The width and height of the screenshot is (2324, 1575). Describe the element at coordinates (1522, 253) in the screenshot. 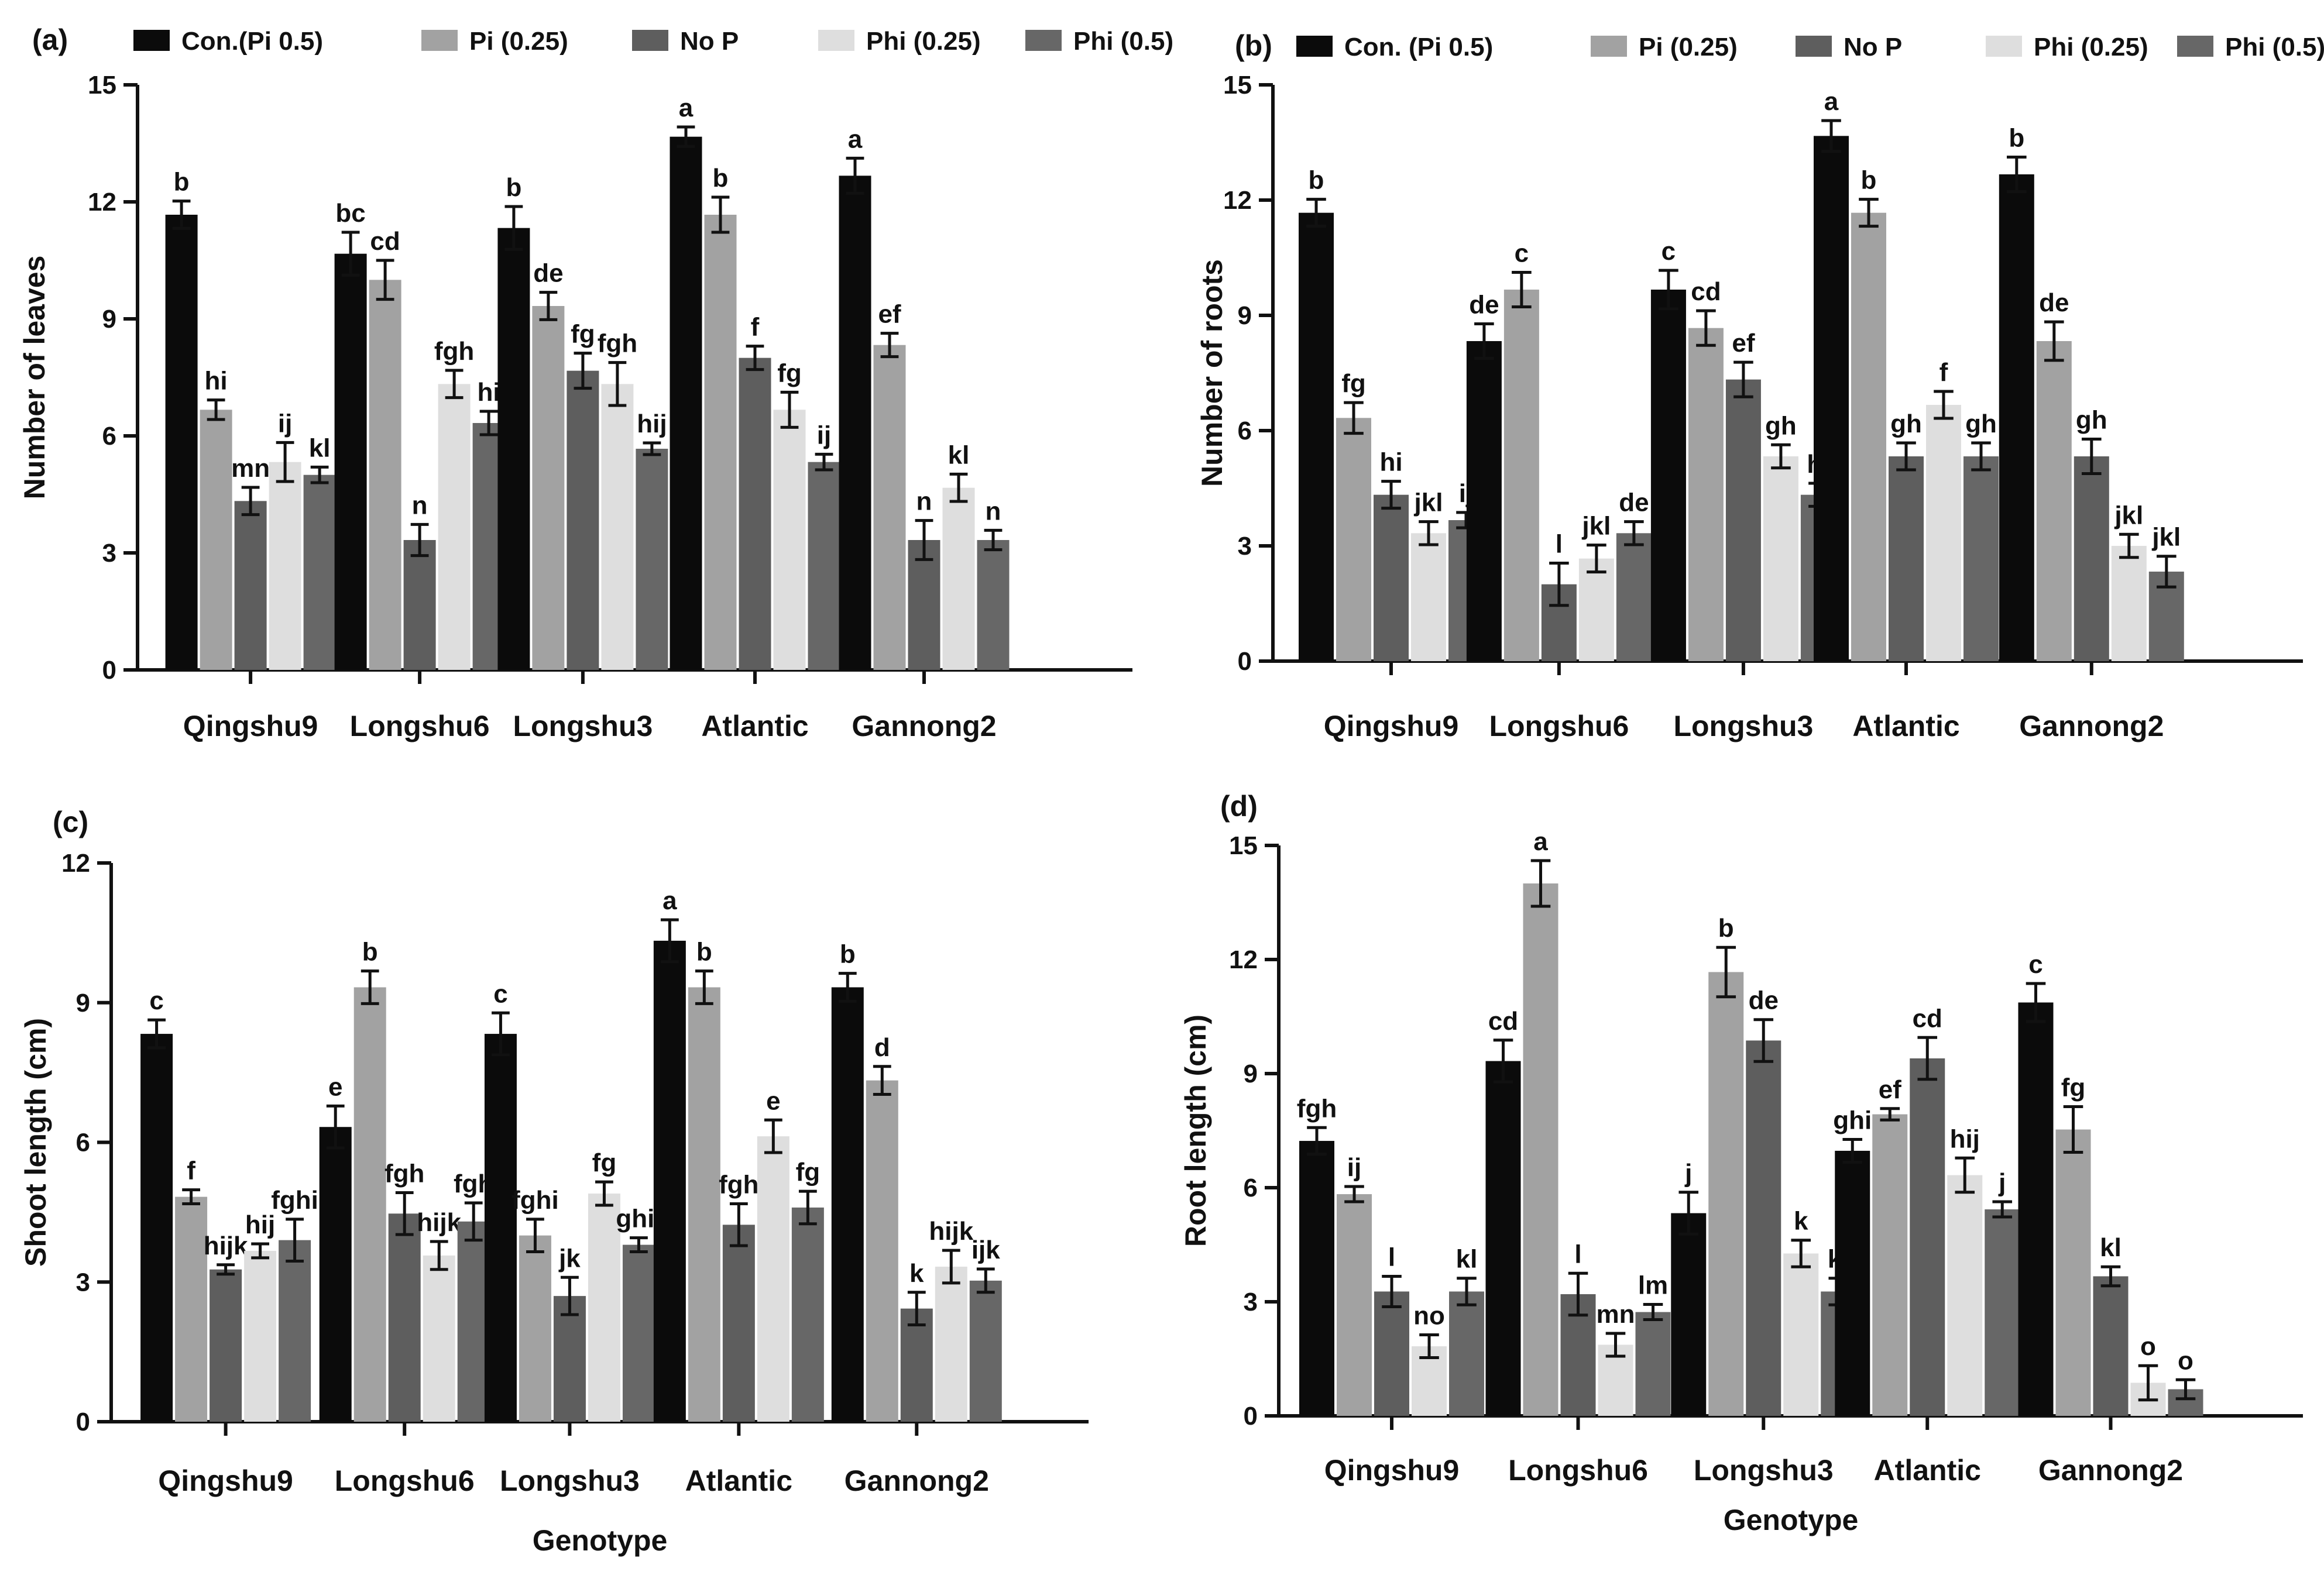

I see `significance-letter: c` at that location.